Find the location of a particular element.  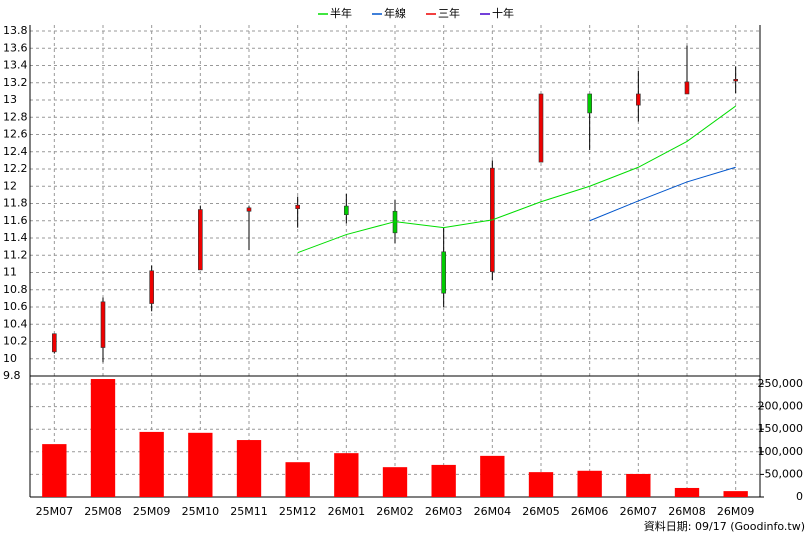

y2-tick-label: 200,000 is located at coordinates (781, 406).